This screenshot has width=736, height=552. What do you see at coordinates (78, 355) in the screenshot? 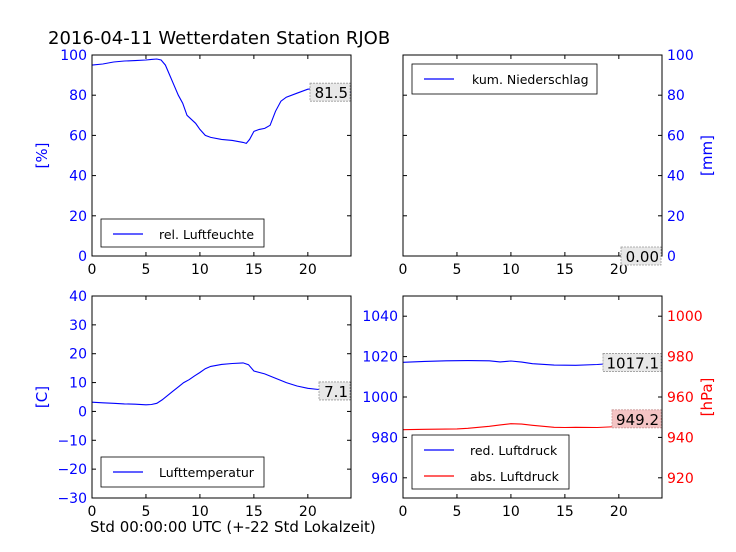
I see `temperature-y-tick-label: 20` at bounding box center [78, 355].